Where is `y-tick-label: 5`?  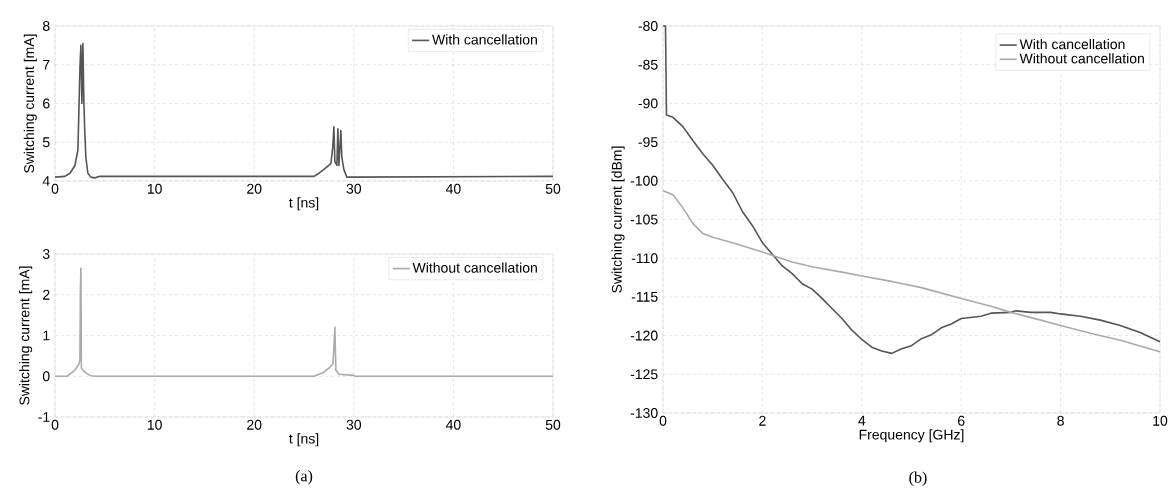 y-tick-label: 5 is located at coordinates (46, 142).